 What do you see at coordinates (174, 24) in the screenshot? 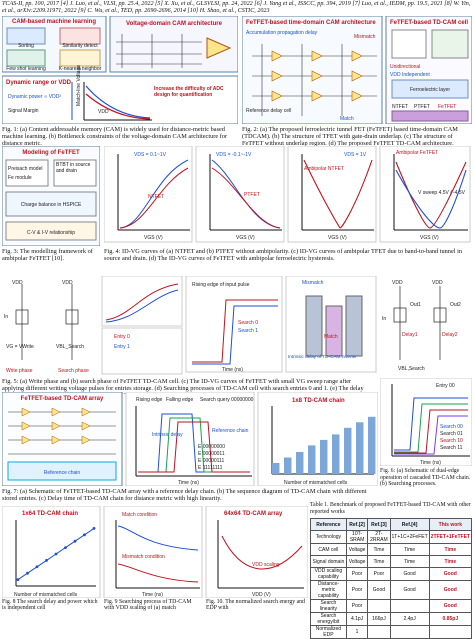
I see `fig1-panel-b-title: Voltage-domain CAM architecture` at bounding box center [174, 24].